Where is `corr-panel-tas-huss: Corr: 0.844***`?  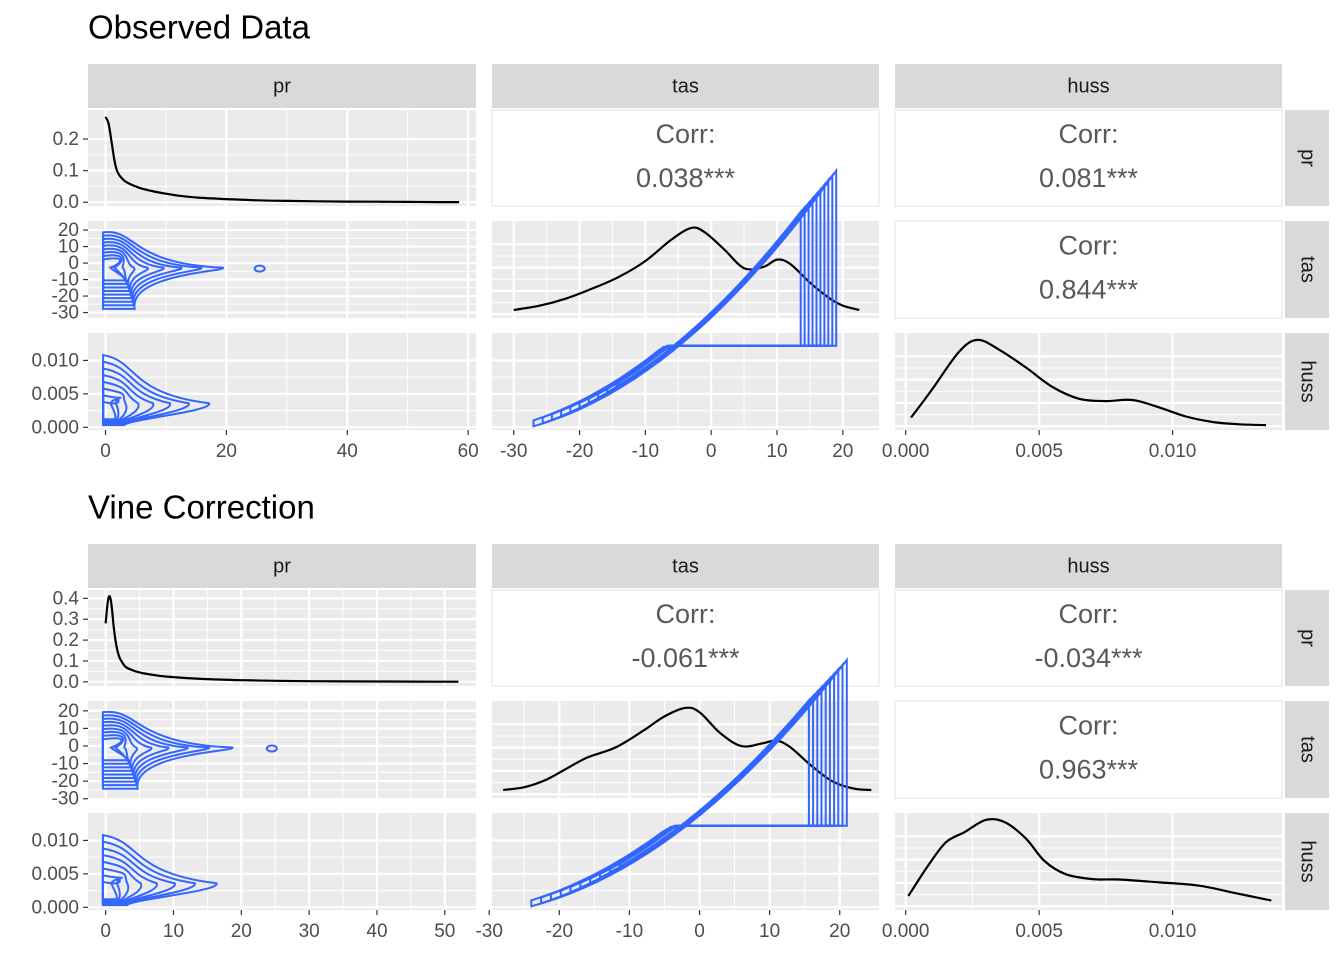
corr-panel-tas-huss: Corr: 0.844*** is located at coordinates (1088, 269).